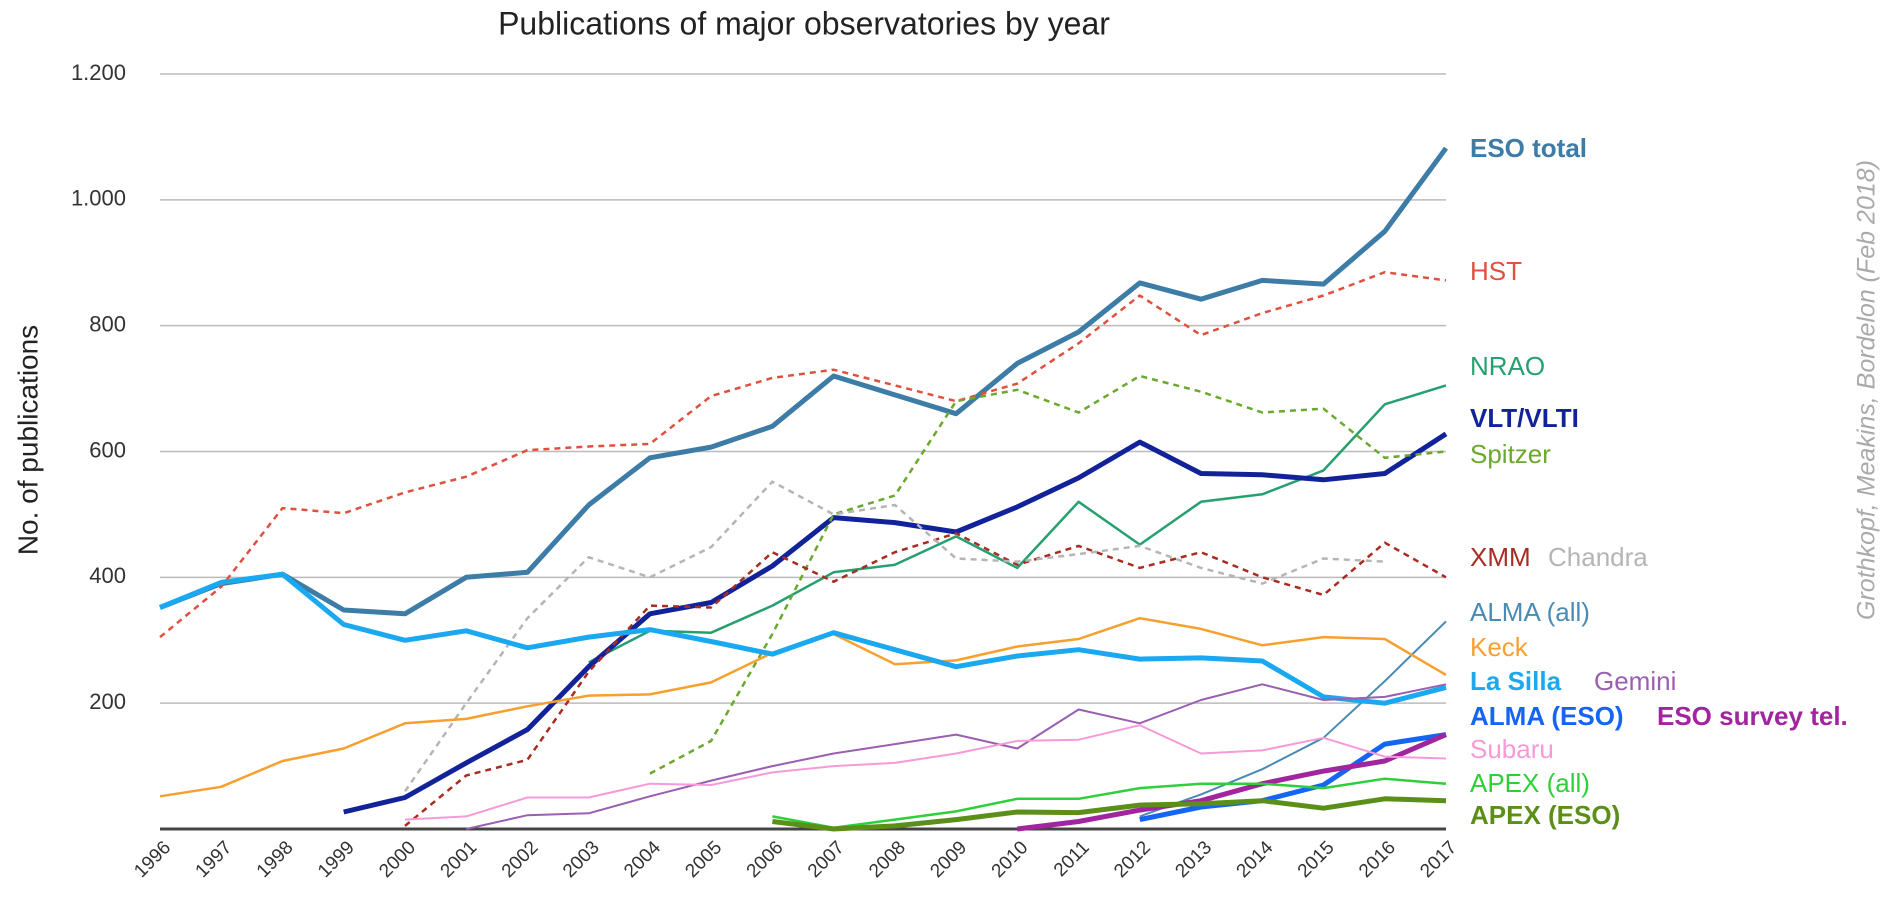 This screenshot has height=899, width=1883. Describe the element at coordinates (1507, 366) in the screenshot. I see `legend-label: NRAO` at that location.